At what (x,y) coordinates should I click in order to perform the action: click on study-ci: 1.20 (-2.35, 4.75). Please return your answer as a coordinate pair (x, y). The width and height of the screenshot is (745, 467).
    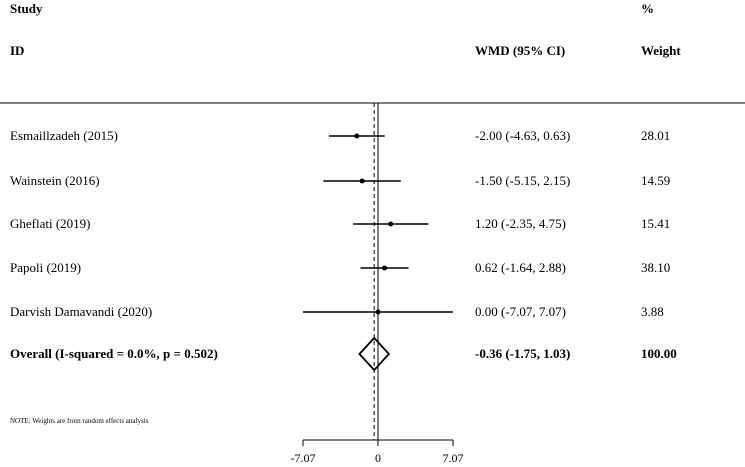
    Looking at the image, I should click on (520, 223).